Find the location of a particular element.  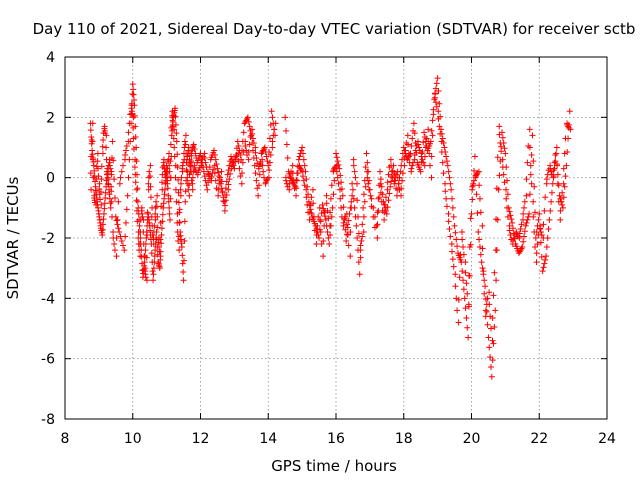

x-tick-label: 24 is located at coordinates (607, 439).